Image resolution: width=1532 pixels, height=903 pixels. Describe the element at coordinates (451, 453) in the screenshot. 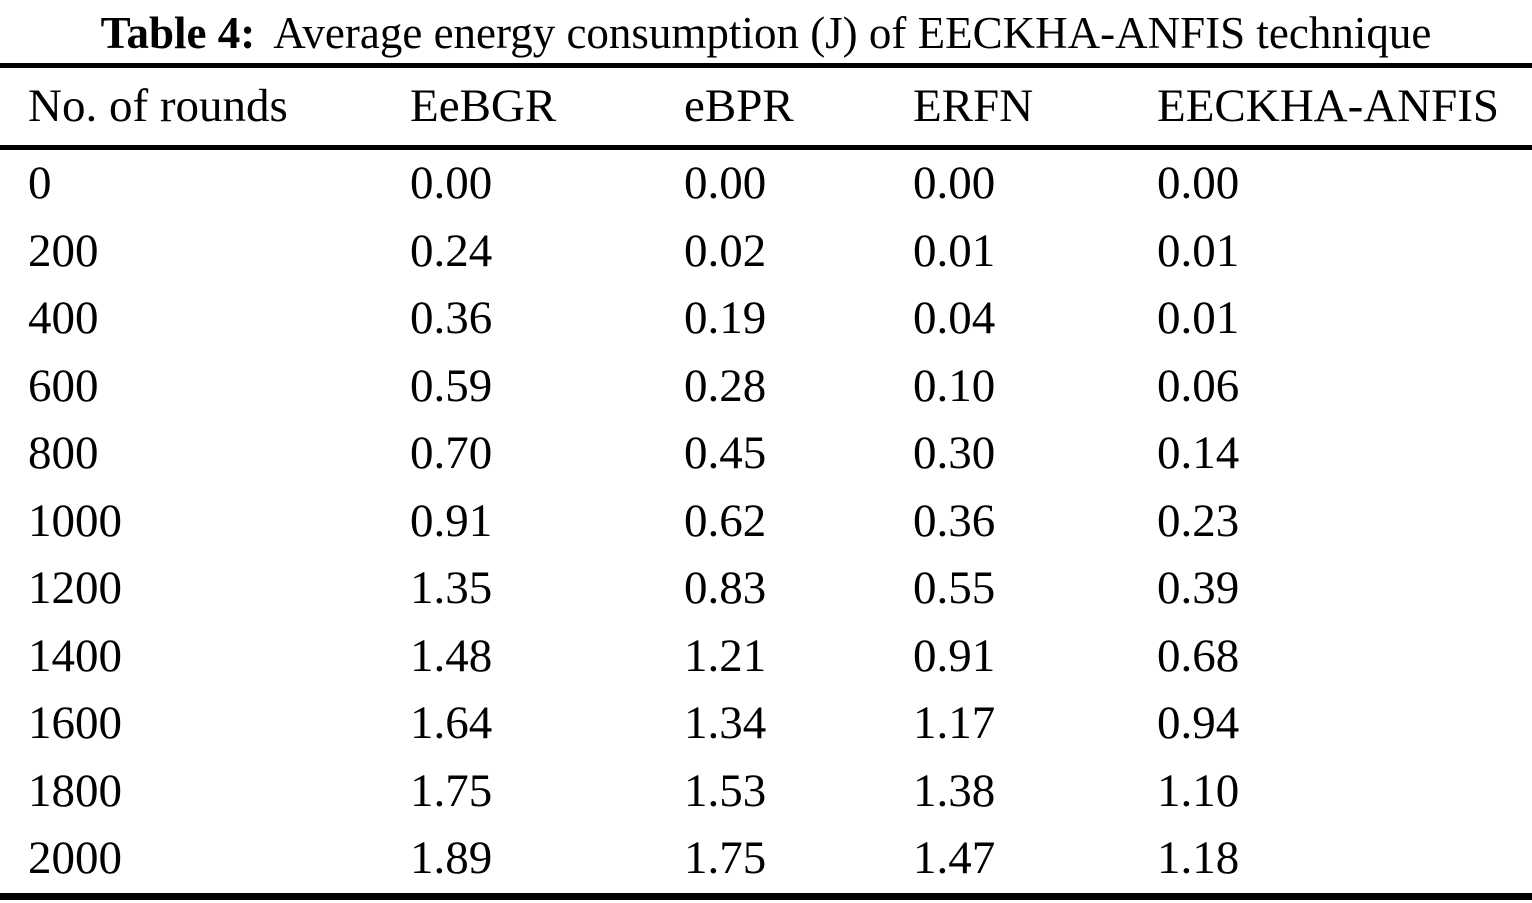

I see `table-cell: 0.70` at that location.